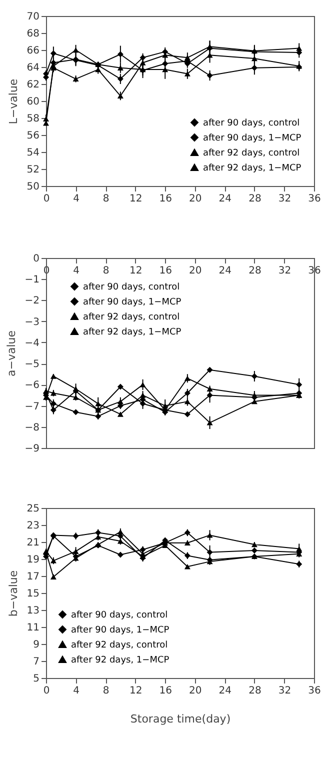 The height and width of the screenshot is (762, 330). I want to click on y-tick-label: 52, so click(33, 170).